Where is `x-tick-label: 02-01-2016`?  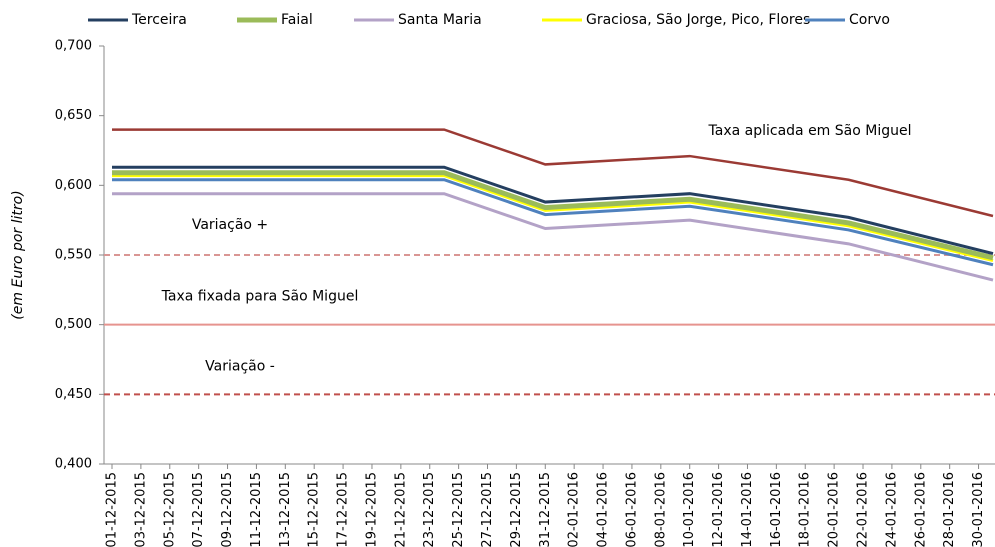 x-tick-label: 02-01-2016 is located at coordinates (574, 509).